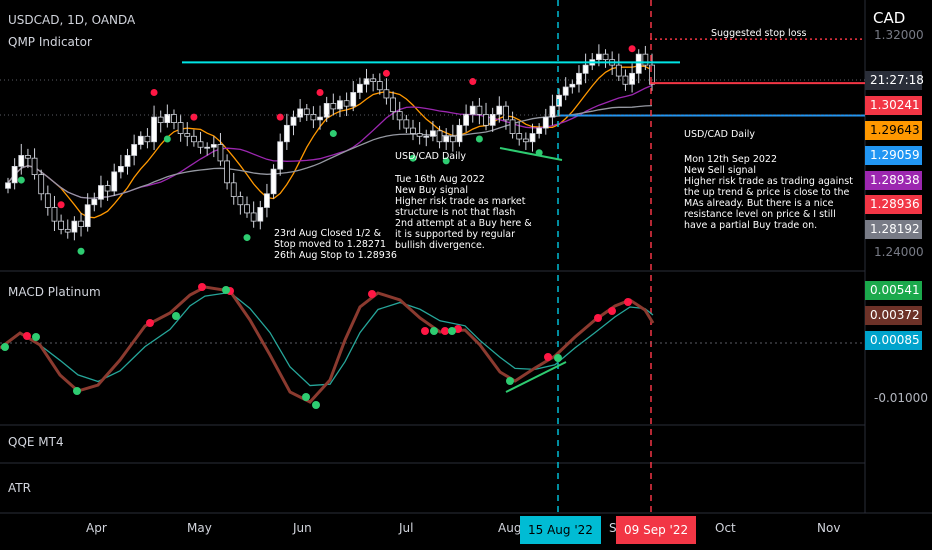 This screenshot has width=932, height=550. Describe the element at coordinates (431, 156) in the screenshot. I see `buy-note-title: USD/CAD Daily` at that location.